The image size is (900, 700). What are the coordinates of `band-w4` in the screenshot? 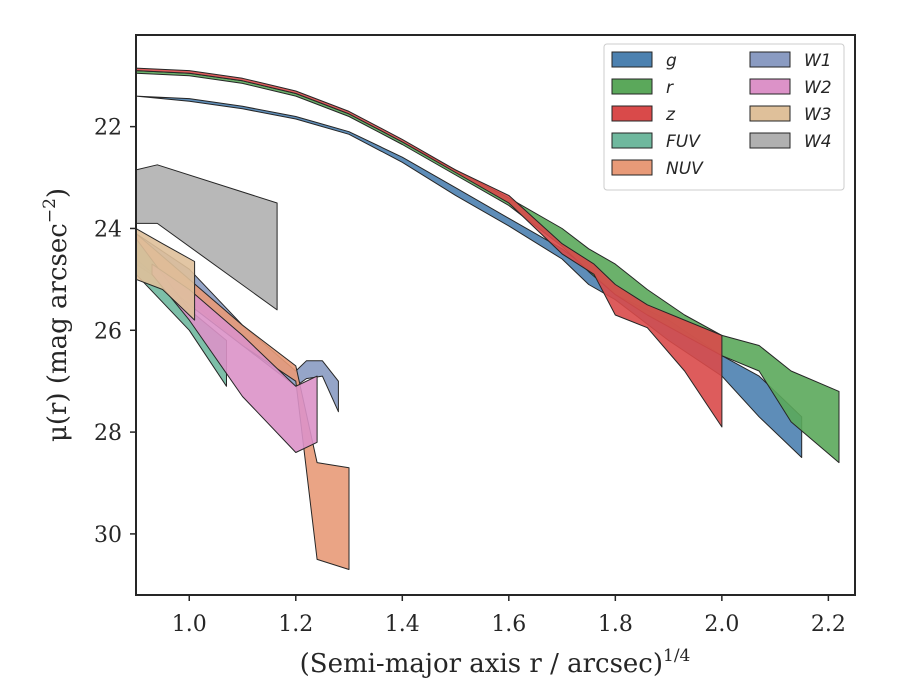 It's located at (207, 237).